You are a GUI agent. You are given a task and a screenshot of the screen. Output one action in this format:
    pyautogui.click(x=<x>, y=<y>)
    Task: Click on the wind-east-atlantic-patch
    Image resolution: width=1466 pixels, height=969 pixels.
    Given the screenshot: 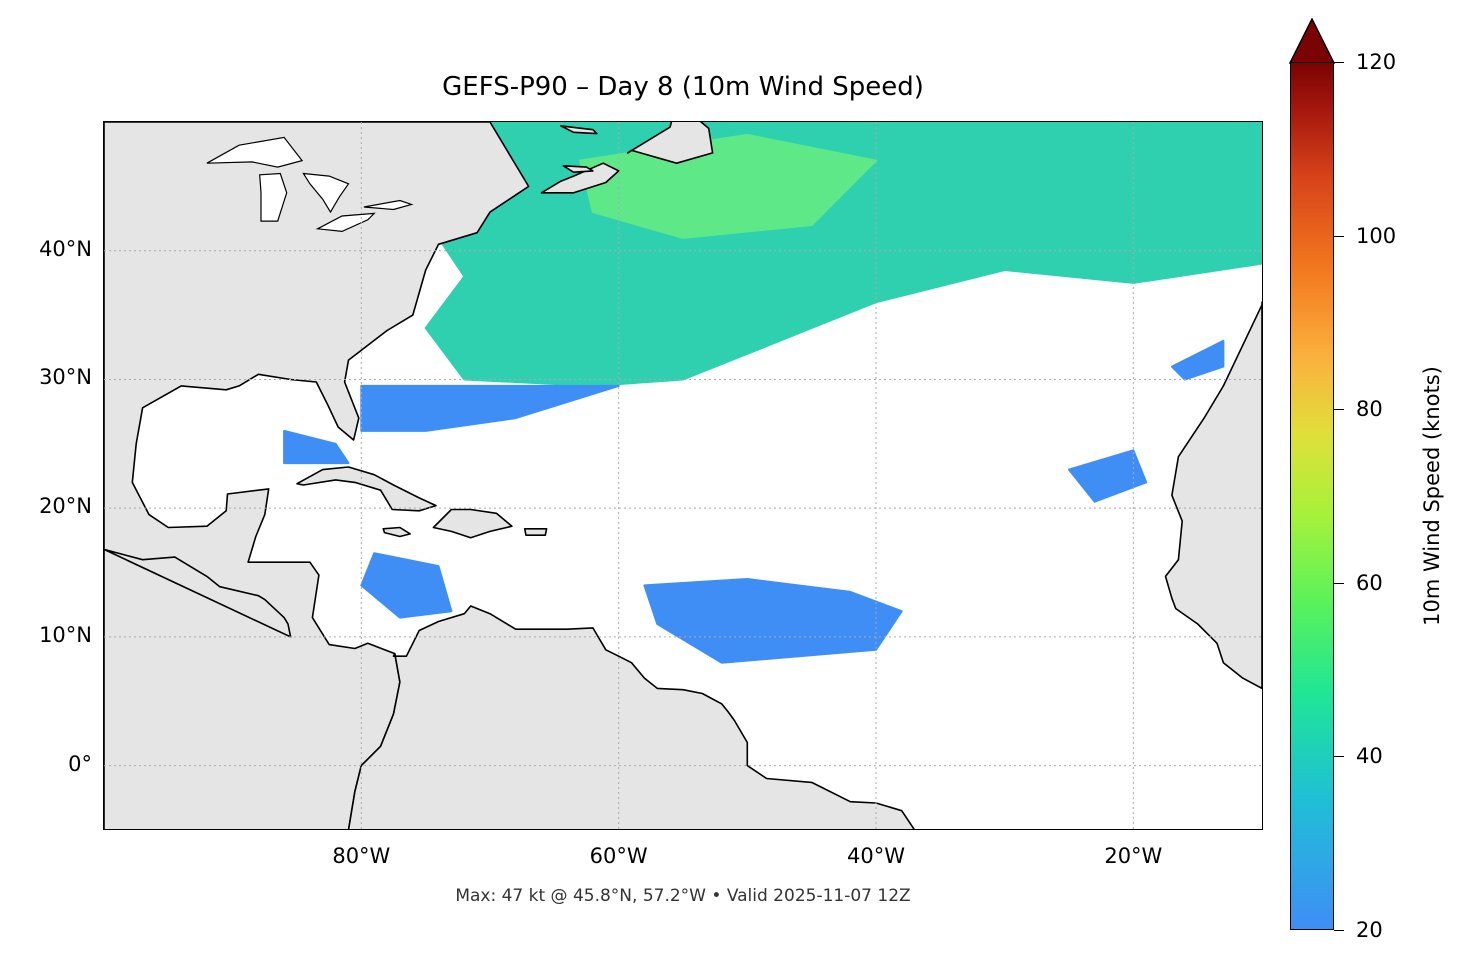 What is the action you would take?
    pyautogui.click(x=1108, y=476)
    